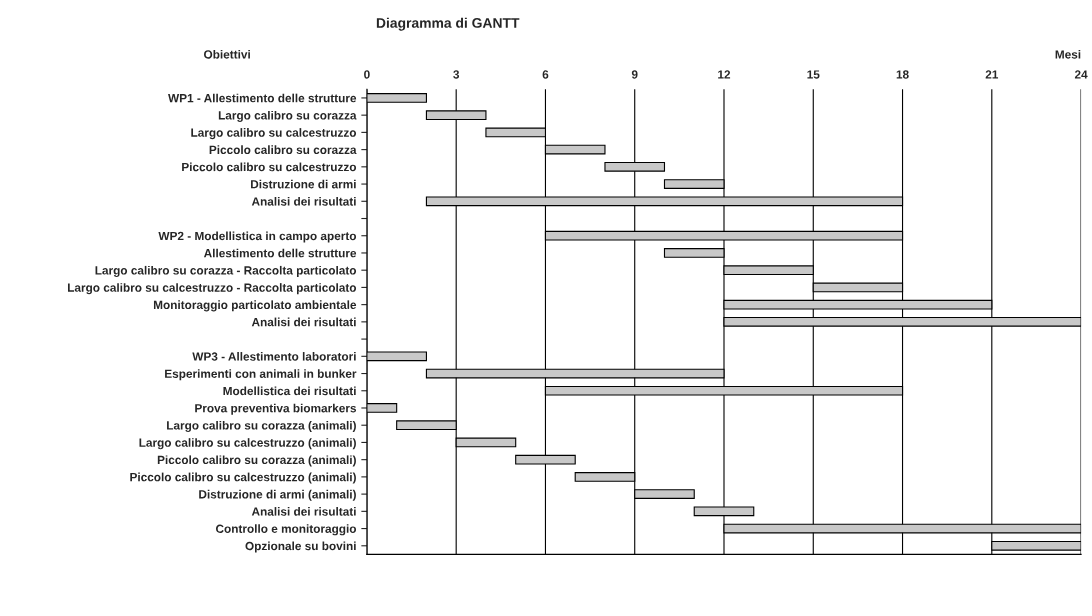 This screenshot has width=1092, height=616. What do you see at coordinates (1081, 74) in the screenshot?
I see `x-tick-label: 24` at bounding box center [1081, 74].